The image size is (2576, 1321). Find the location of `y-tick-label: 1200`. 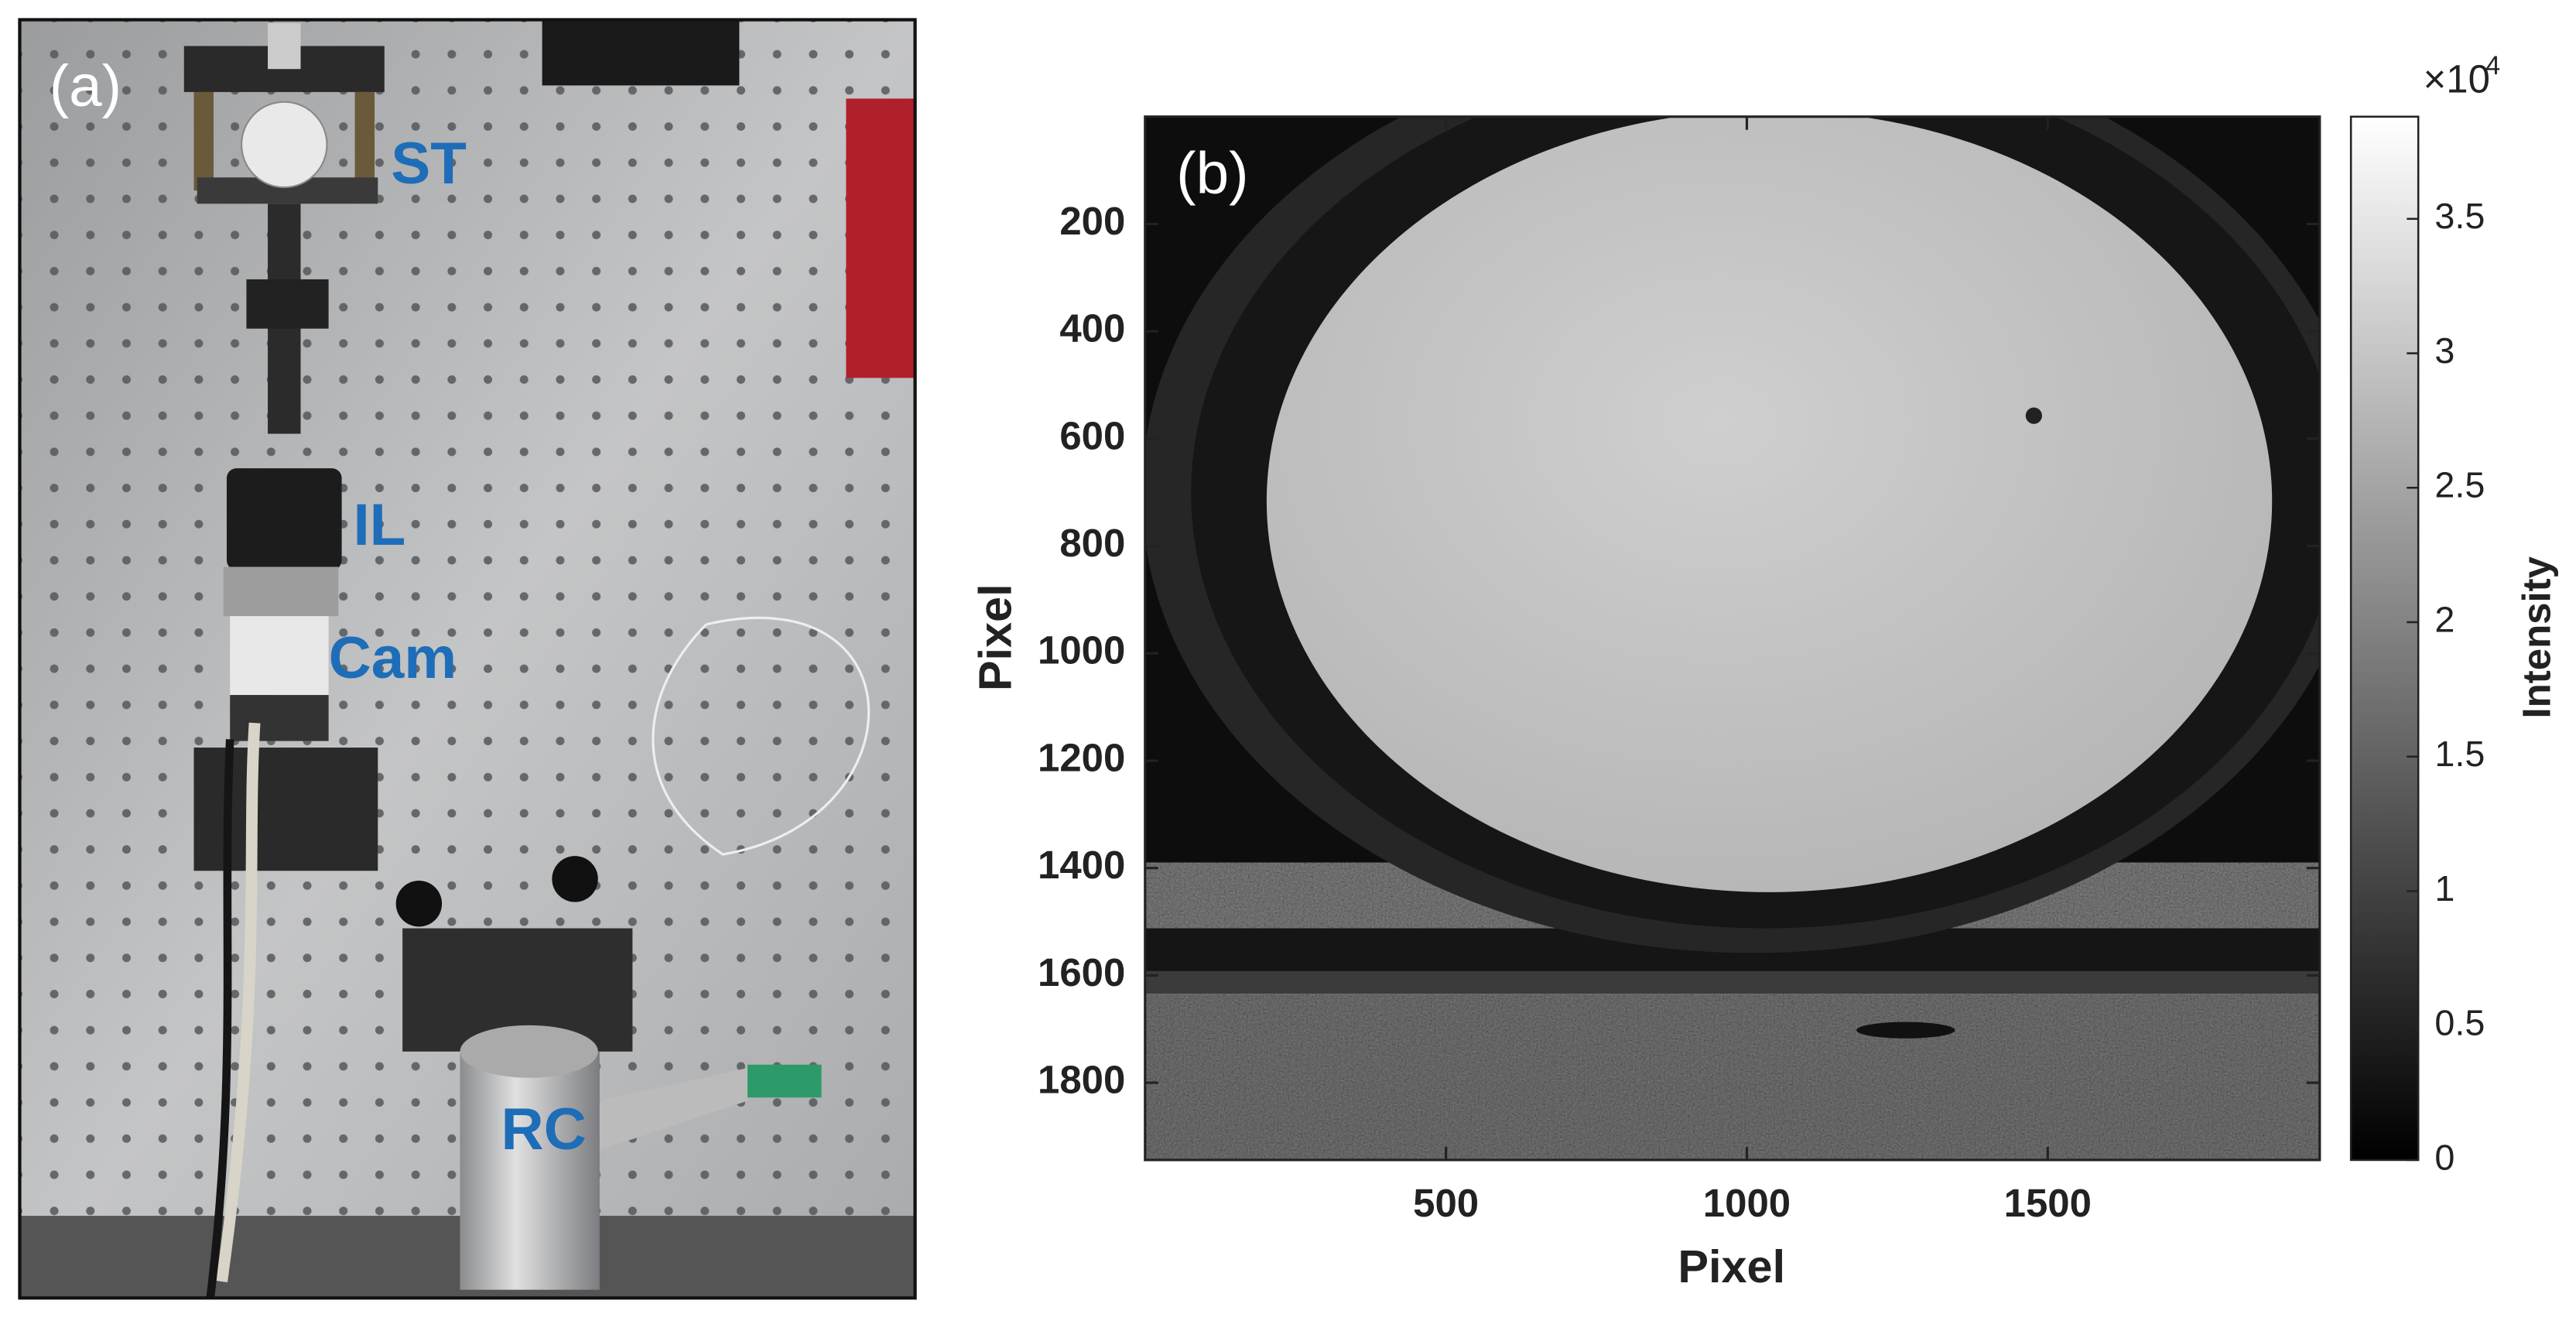

y-tick-label: 1200 is located at coordinates (1082, 757).